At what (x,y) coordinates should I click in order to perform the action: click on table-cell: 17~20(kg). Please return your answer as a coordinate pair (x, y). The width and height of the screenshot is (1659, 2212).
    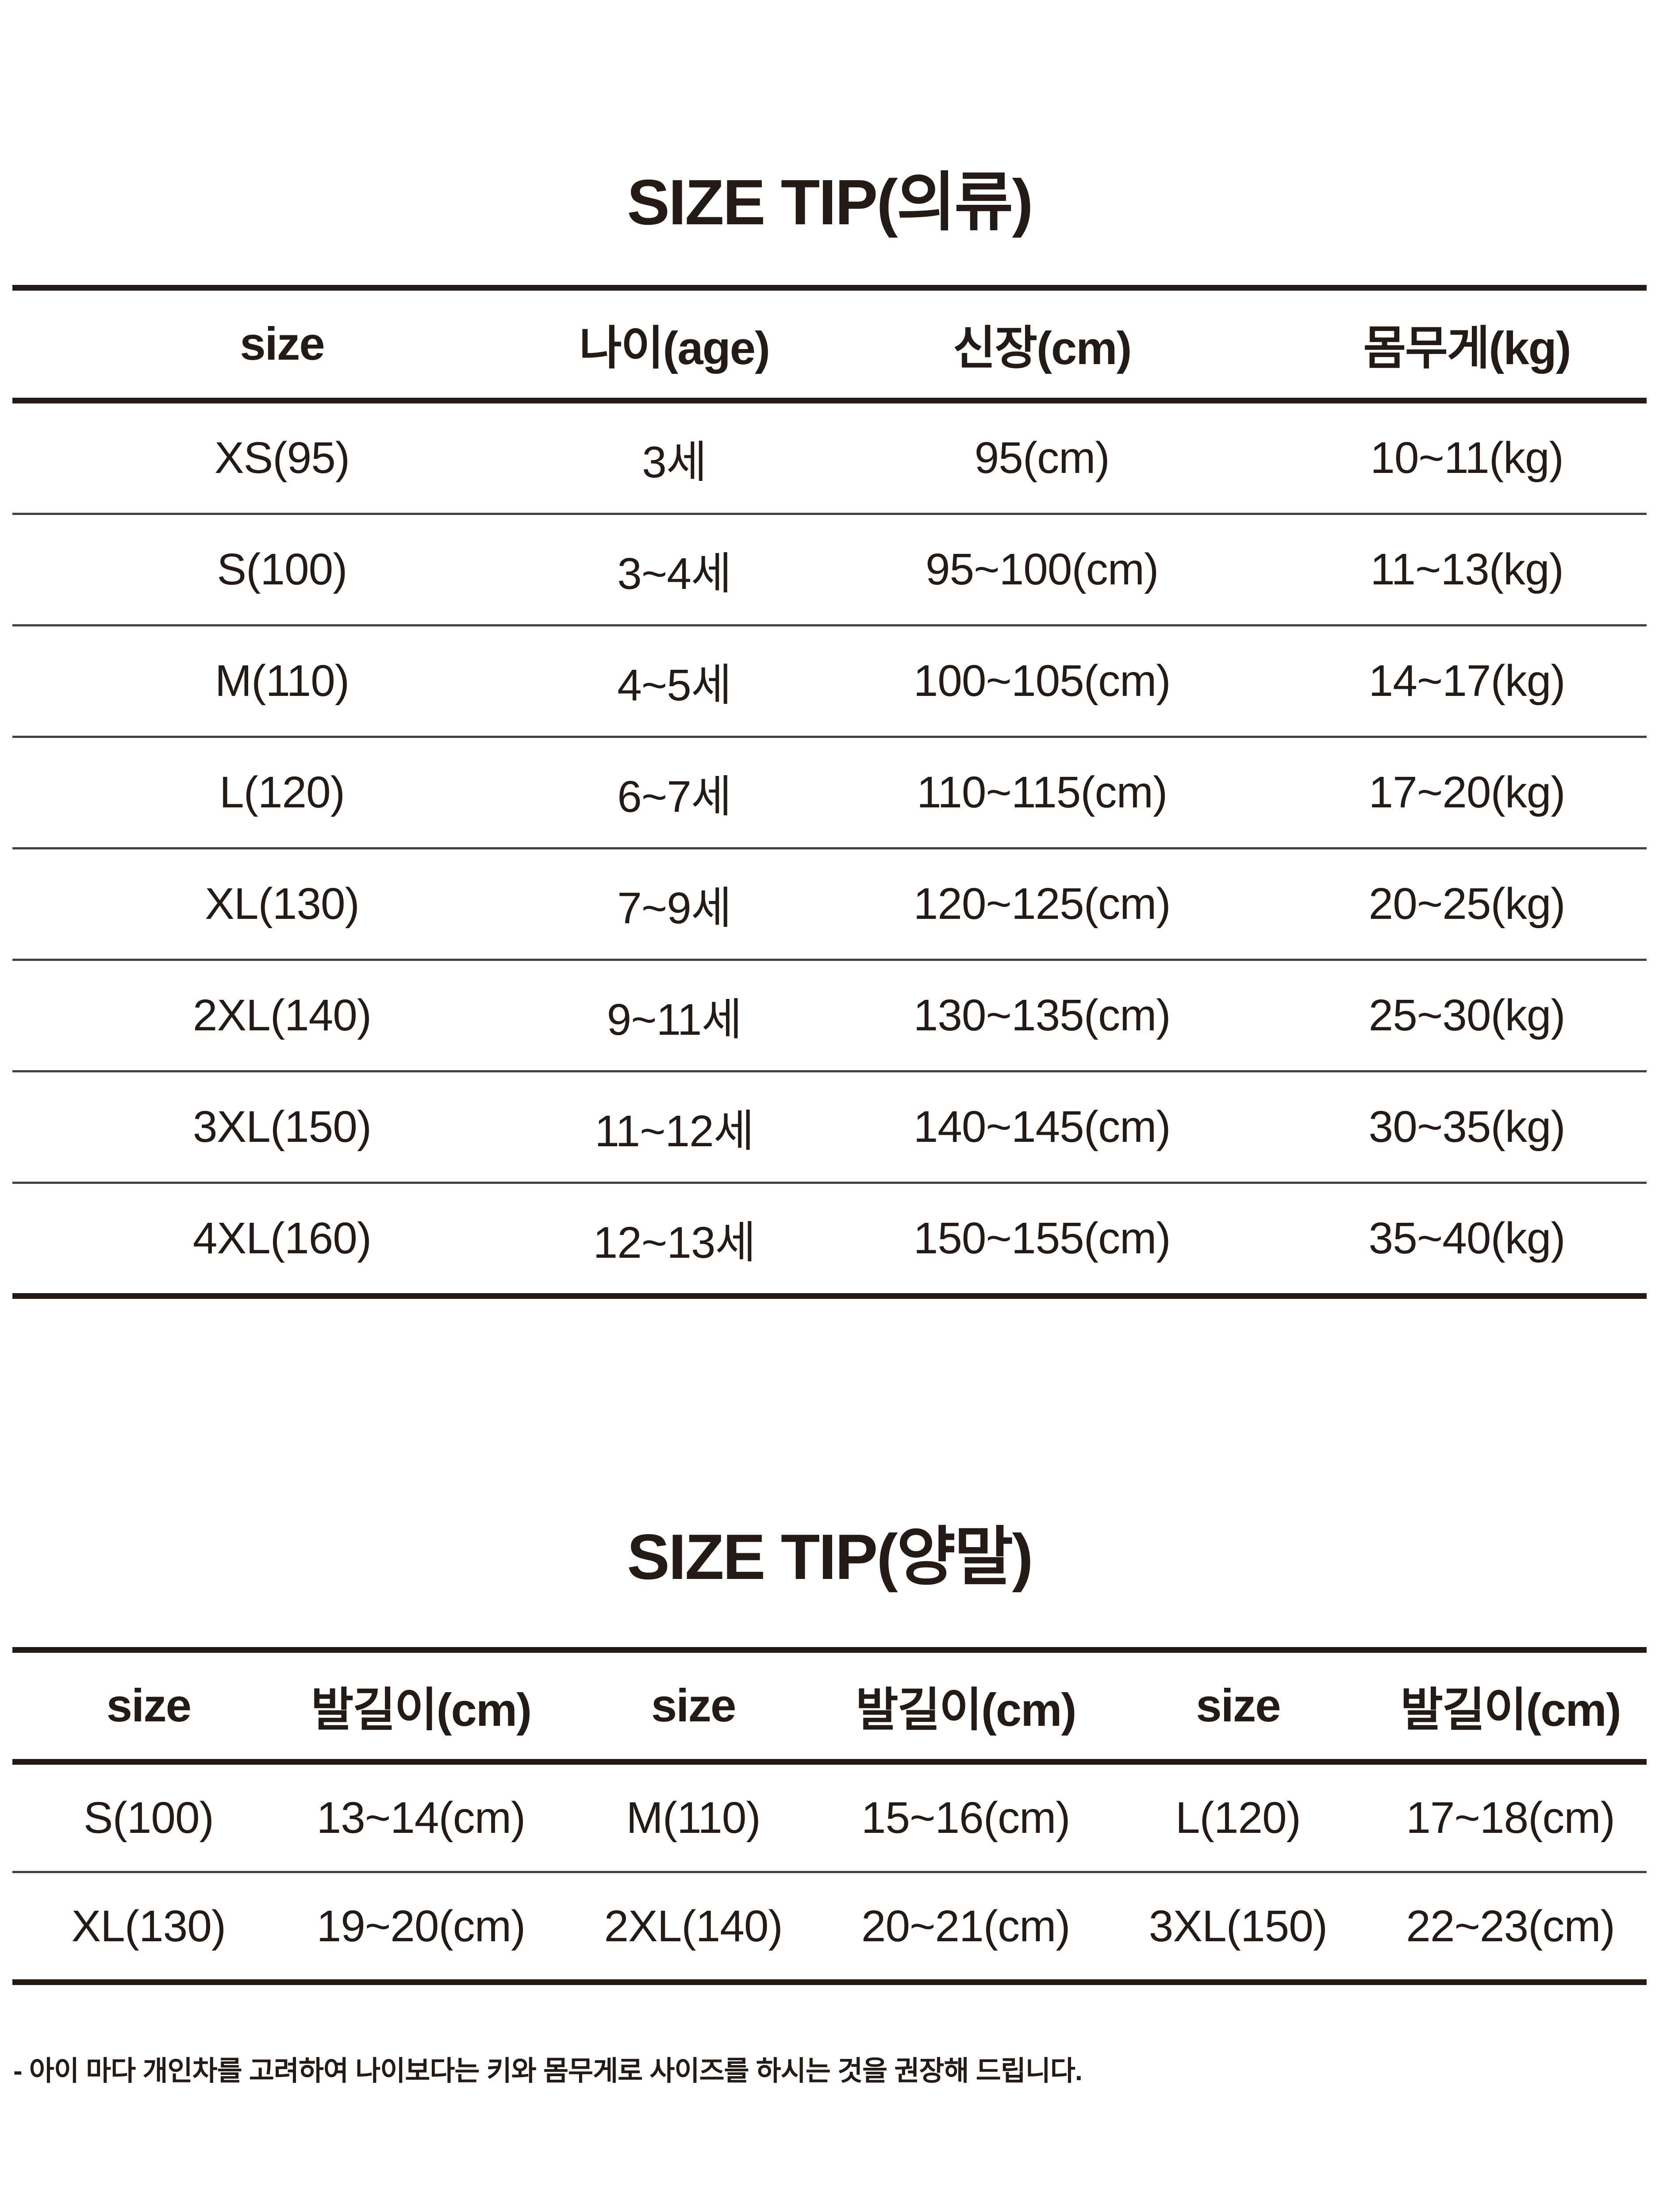
    Looking at the image, I should click on (1467, 793).